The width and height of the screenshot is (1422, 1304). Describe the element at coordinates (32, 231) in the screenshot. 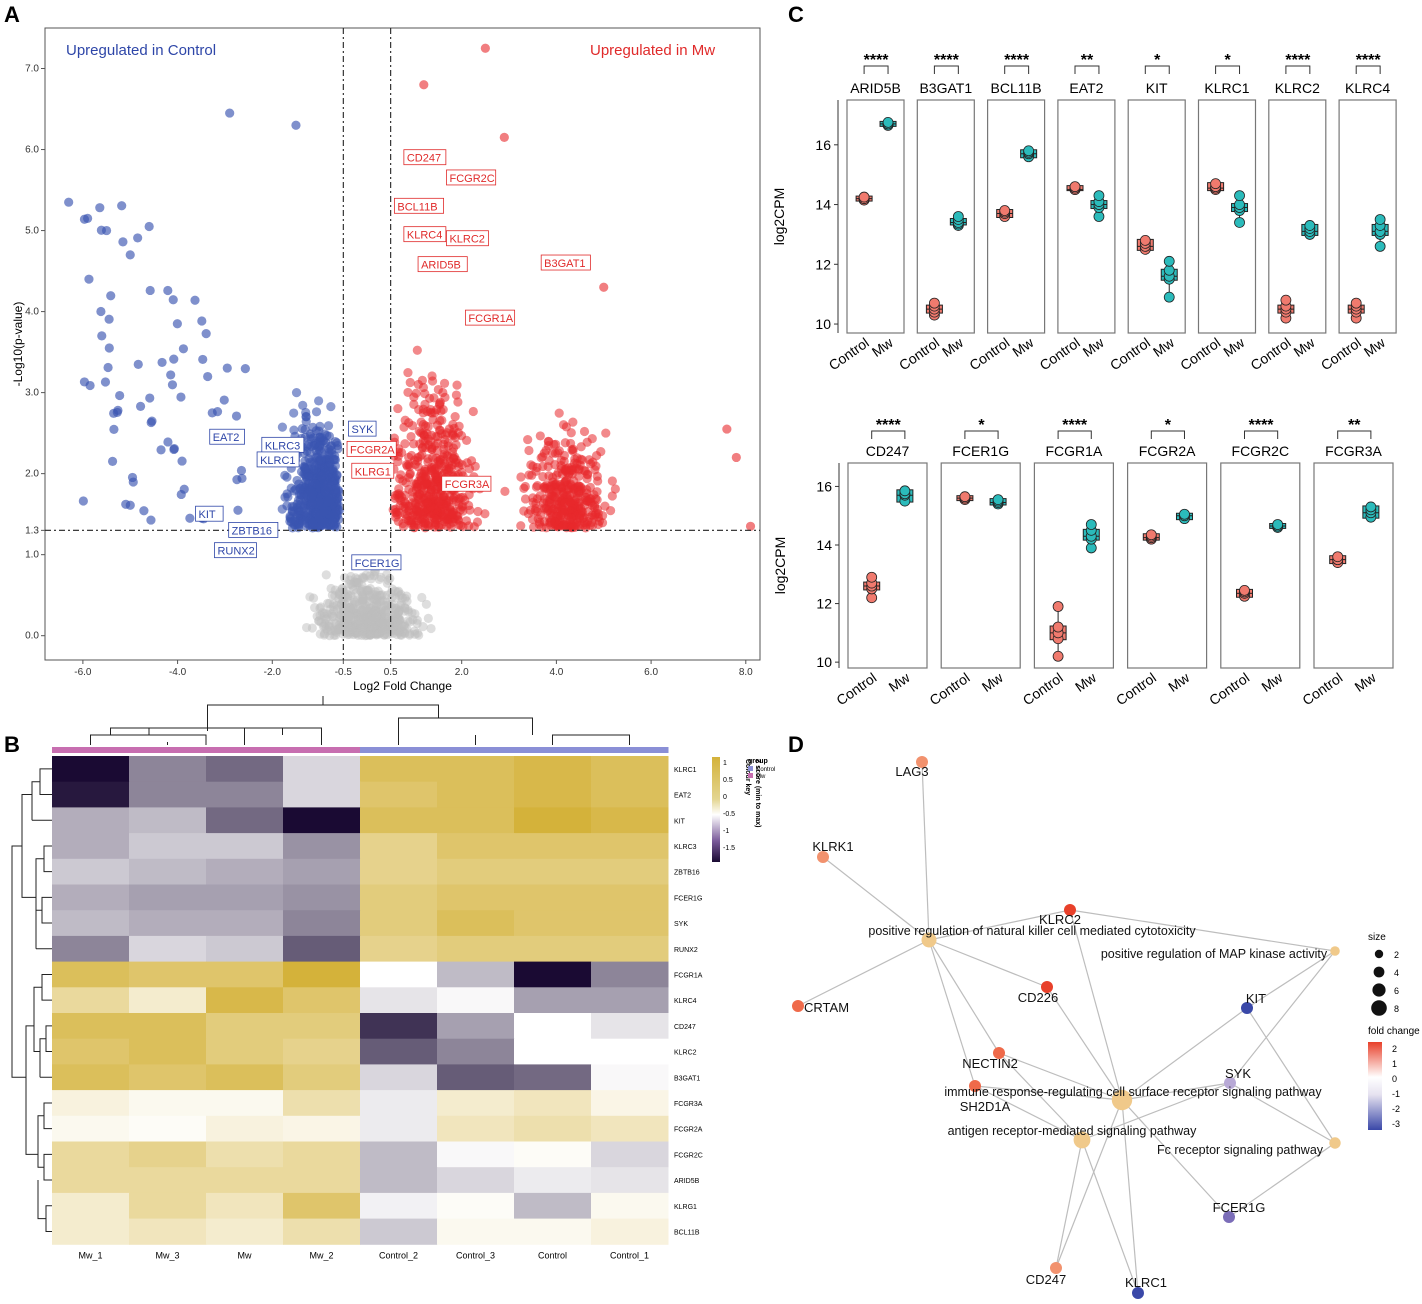

I see `volcano-ytick-label: 5.0` at that location.